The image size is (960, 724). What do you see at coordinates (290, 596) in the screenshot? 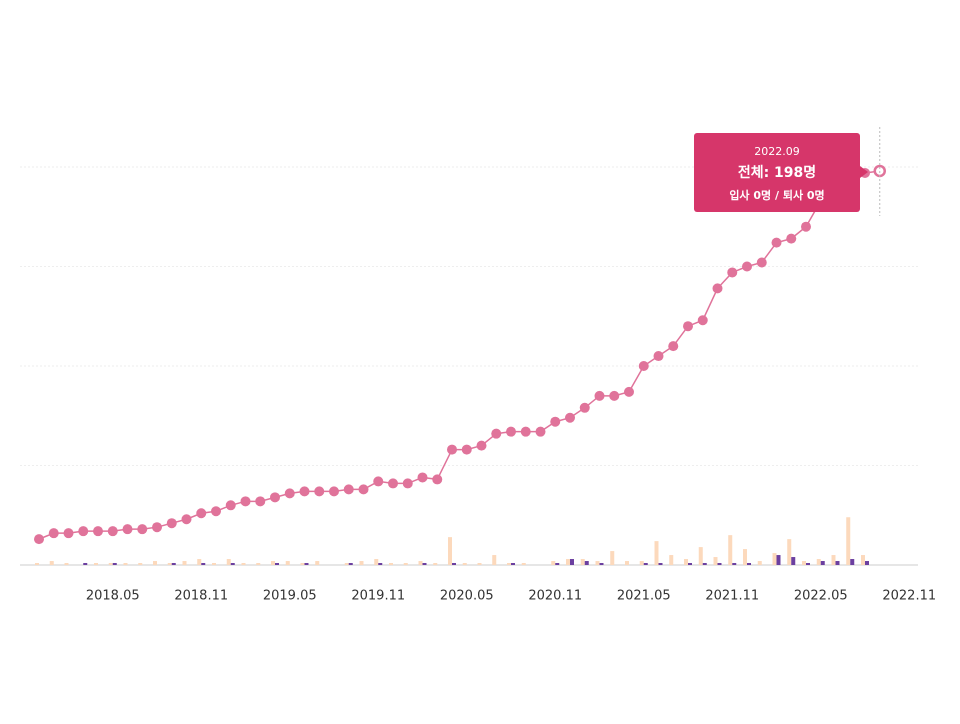
I see `x-tick-label: 2019.05` at bounding box center [290, 596].